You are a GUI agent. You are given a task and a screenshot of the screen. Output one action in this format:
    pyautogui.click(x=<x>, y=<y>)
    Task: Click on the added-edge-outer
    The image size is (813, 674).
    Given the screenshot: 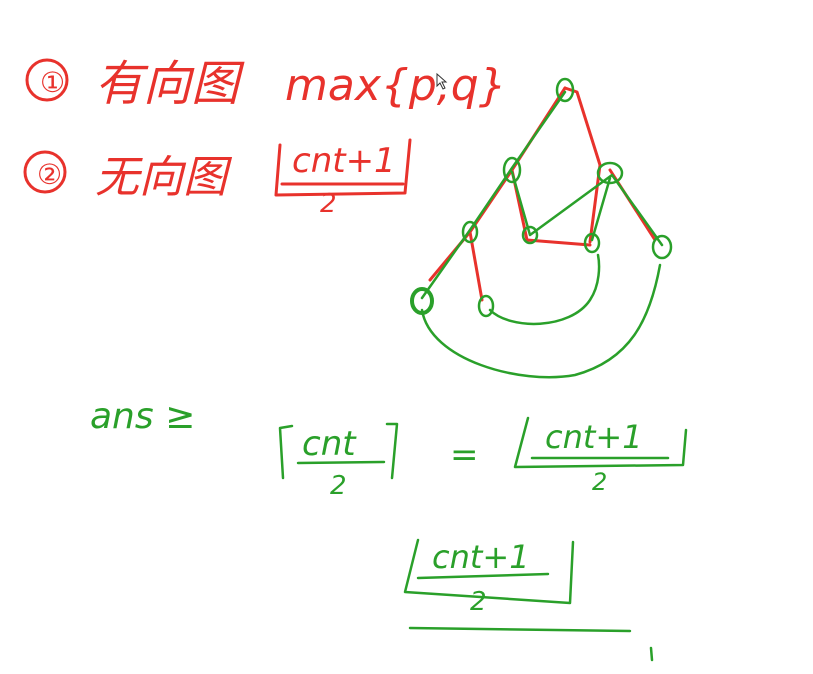 What is the action you would take?
    pyautogui.click(x=541, y=321)
    